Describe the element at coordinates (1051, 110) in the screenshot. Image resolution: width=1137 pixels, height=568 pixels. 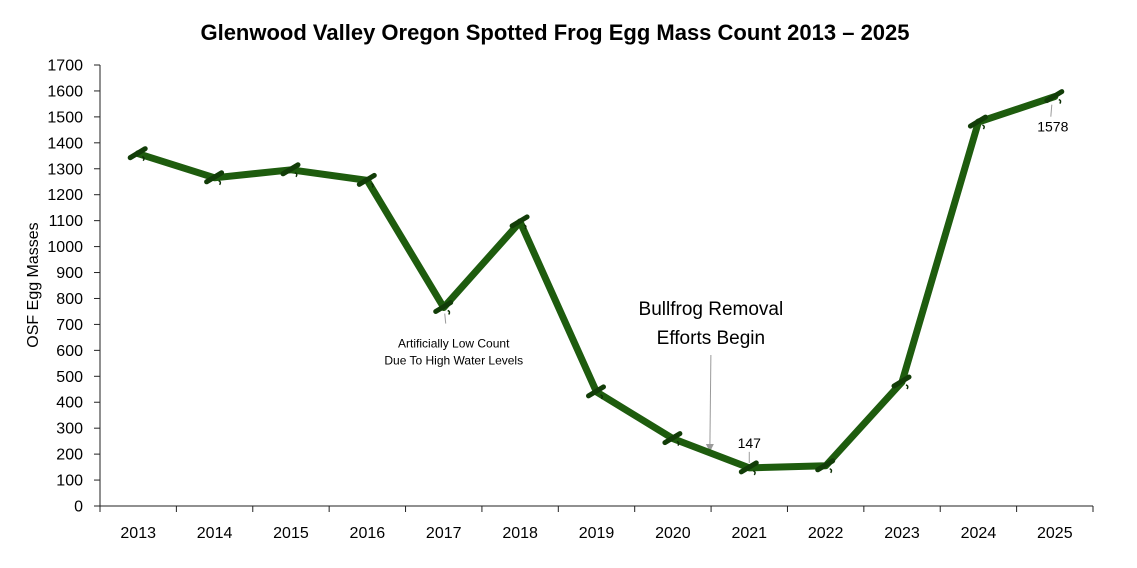
I see `data-label-leader` at that location.